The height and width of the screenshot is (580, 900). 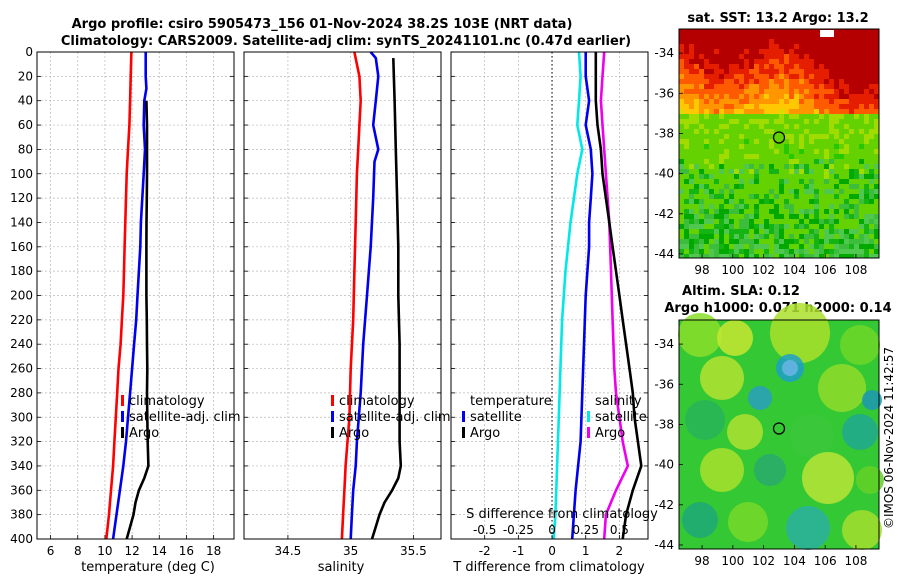 I want to click on depth-tick-label: 160, so click(x=21, y=247).